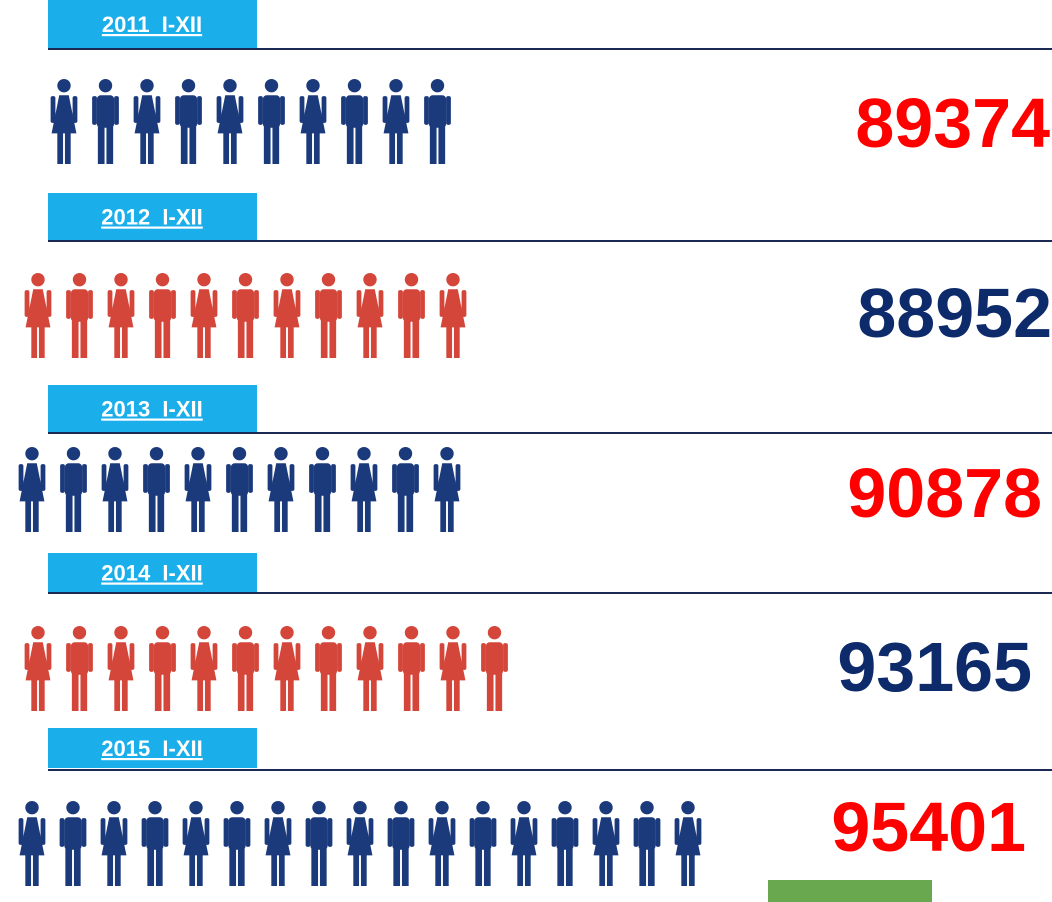  I want to click on year-label: 2013 I-XII, so click(152, 409).